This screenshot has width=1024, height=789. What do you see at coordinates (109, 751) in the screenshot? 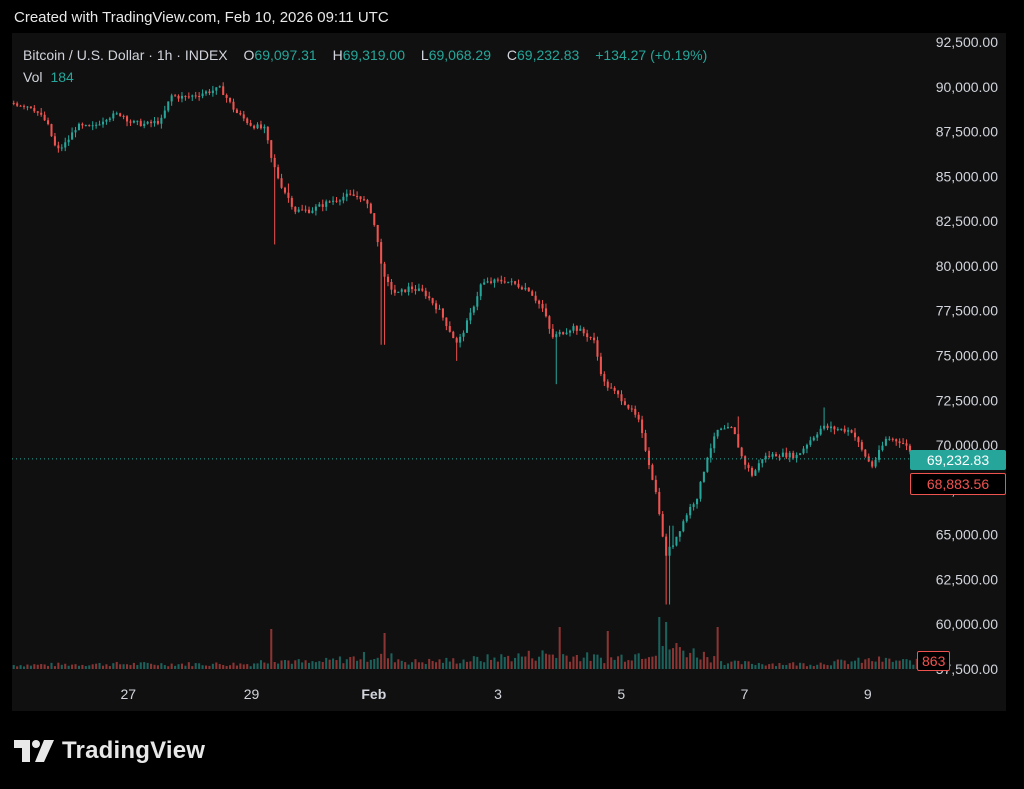
I see `footer-brand: TradingView` at bounding box center [109, 751].